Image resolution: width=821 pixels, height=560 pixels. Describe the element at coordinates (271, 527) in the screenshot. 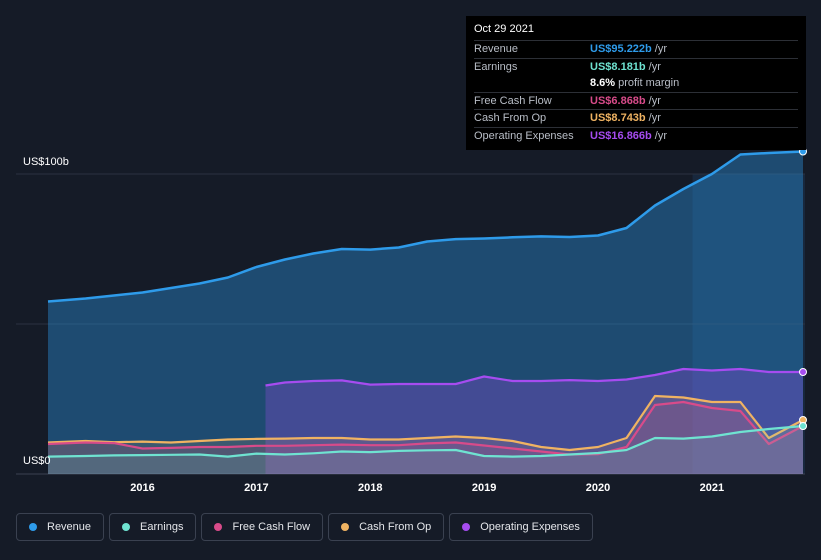

I see `legend-label: Free Cash Flow` at that location.